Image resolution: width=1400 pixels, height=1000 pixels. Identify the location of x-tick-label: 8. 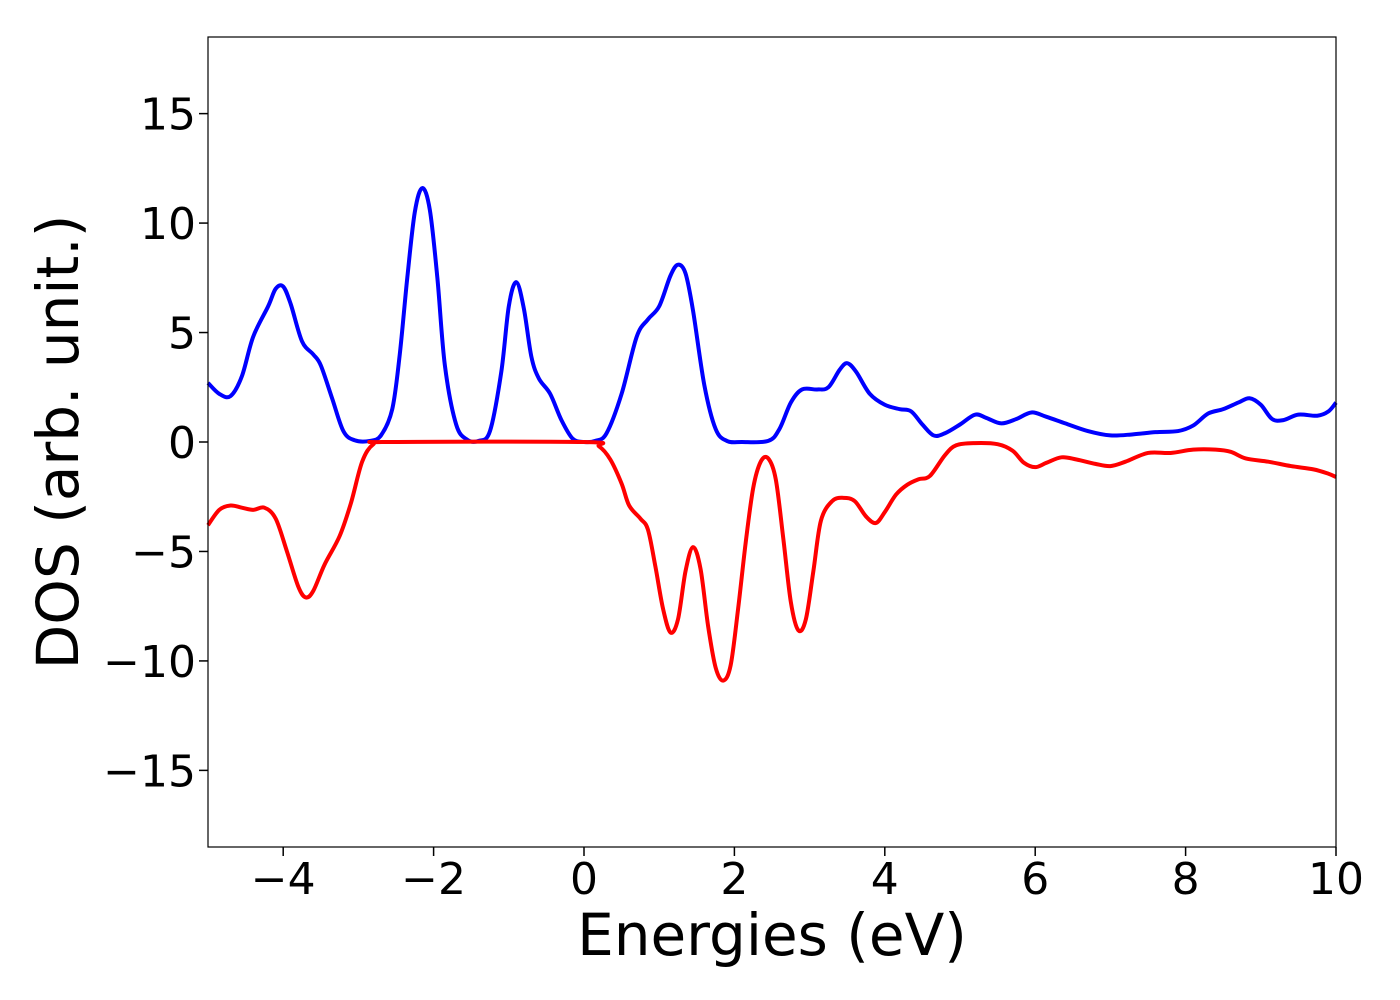
(1186, 879).